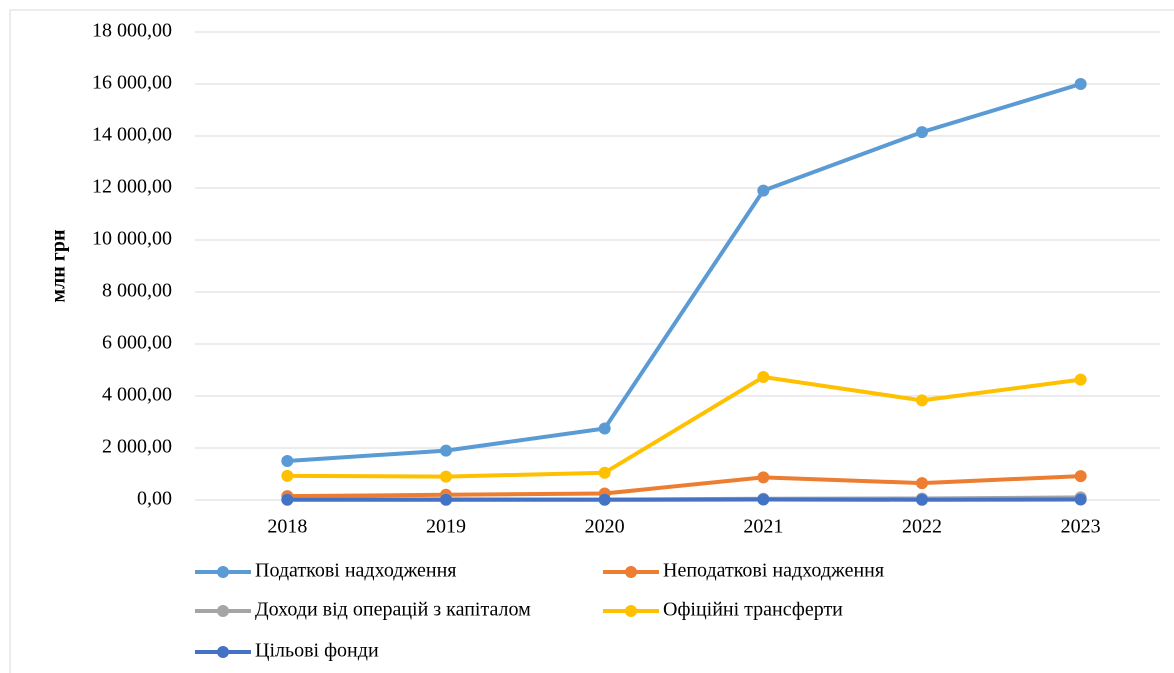  I want to click on x-tick-label: 2023, so click(1081, 527).